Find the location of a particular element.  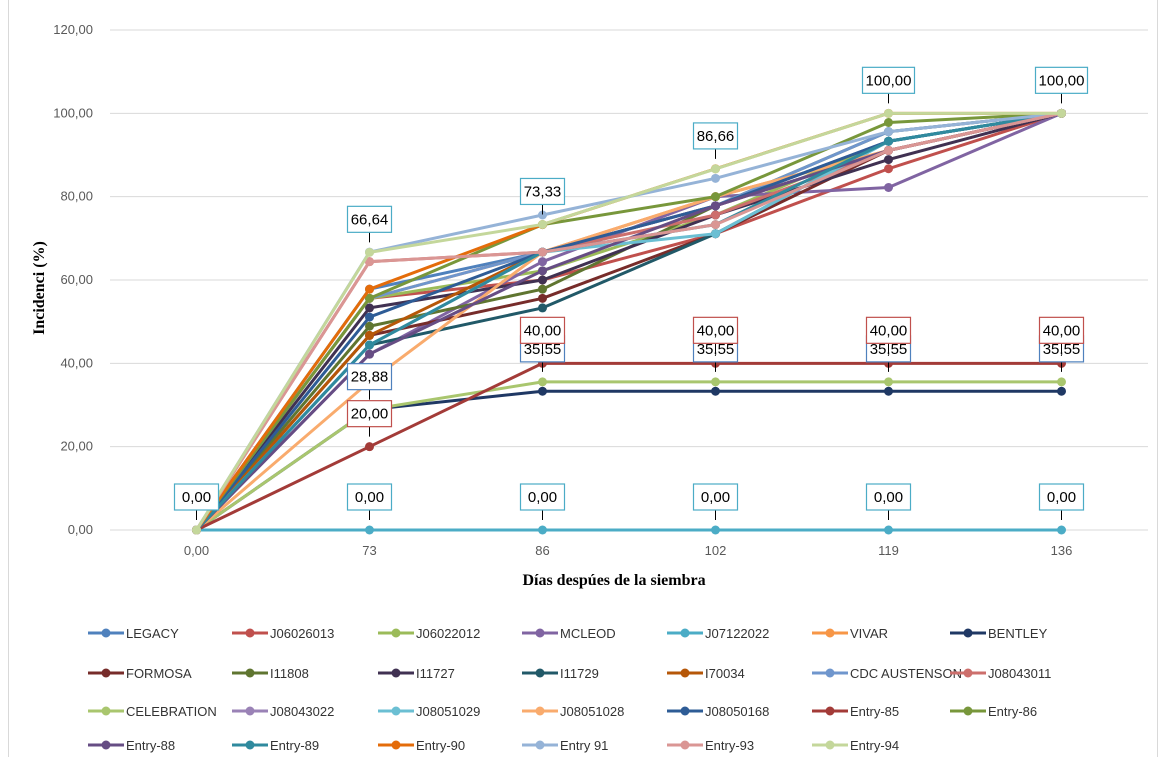

y-tick-label: 20,00 is located at coordinates (76, 446).